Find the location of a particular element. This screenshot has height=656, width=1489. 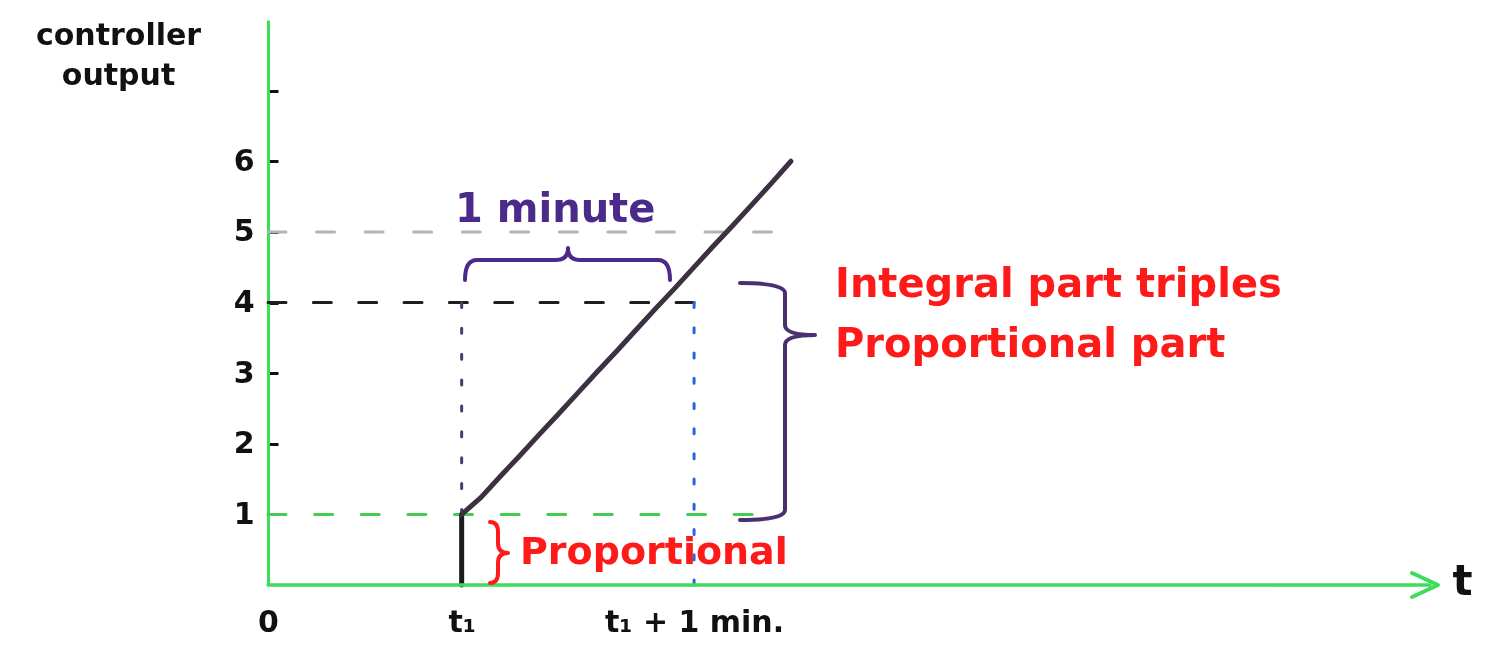

y-tick-label: 6 is located at coordinates (244, 160).